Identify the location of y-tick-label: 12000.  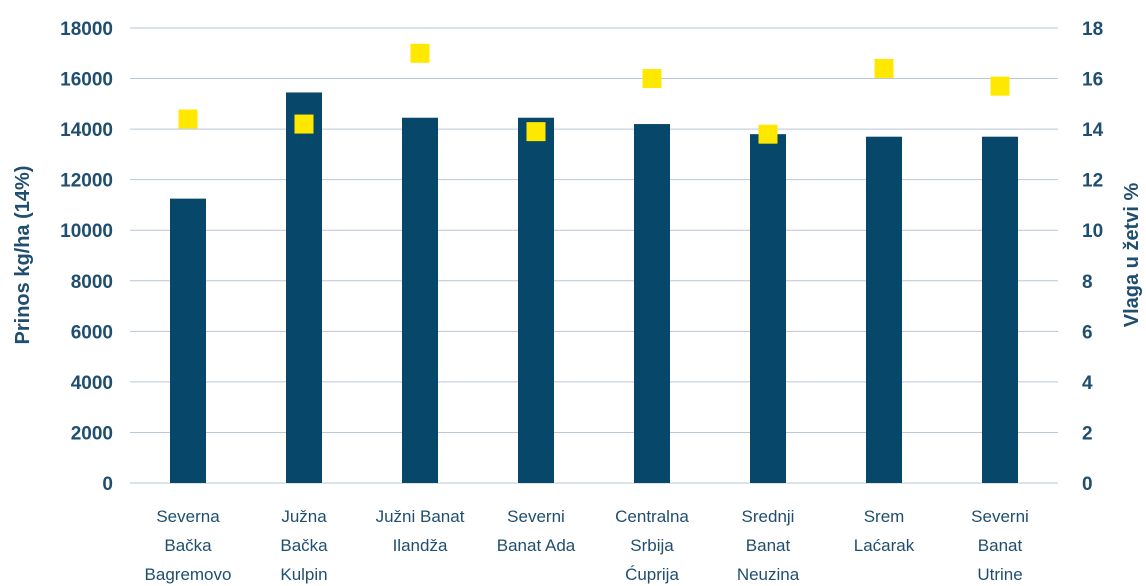
(86, 181).